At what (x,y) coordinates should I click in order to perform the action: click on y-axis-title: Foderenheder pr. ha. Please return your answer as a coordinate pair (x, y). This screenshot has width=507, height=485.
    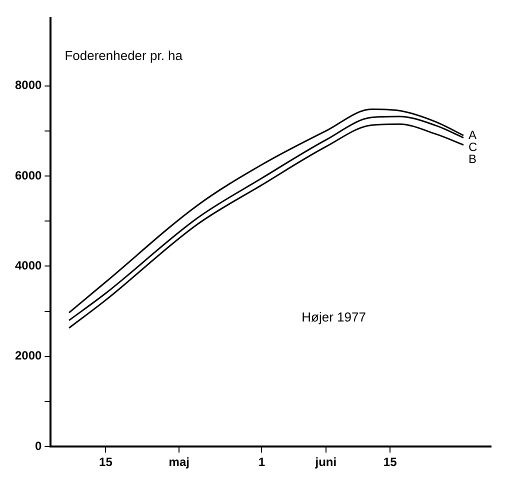
    Looking at the image, I should click on (124, 55).